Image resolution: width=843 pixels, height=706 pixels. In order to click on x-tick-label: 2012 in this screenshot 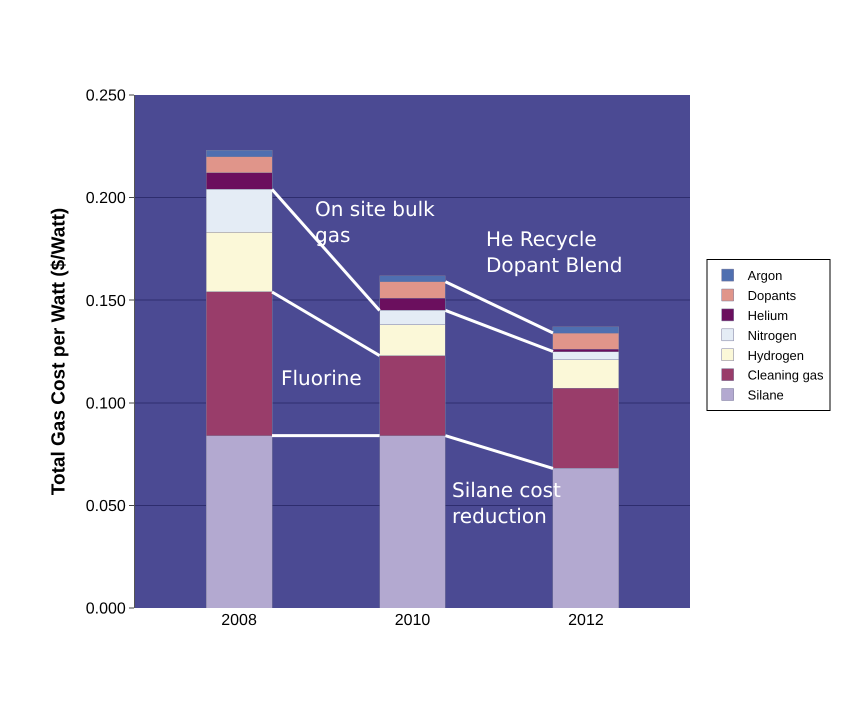, I will do `click(586, 620)`.